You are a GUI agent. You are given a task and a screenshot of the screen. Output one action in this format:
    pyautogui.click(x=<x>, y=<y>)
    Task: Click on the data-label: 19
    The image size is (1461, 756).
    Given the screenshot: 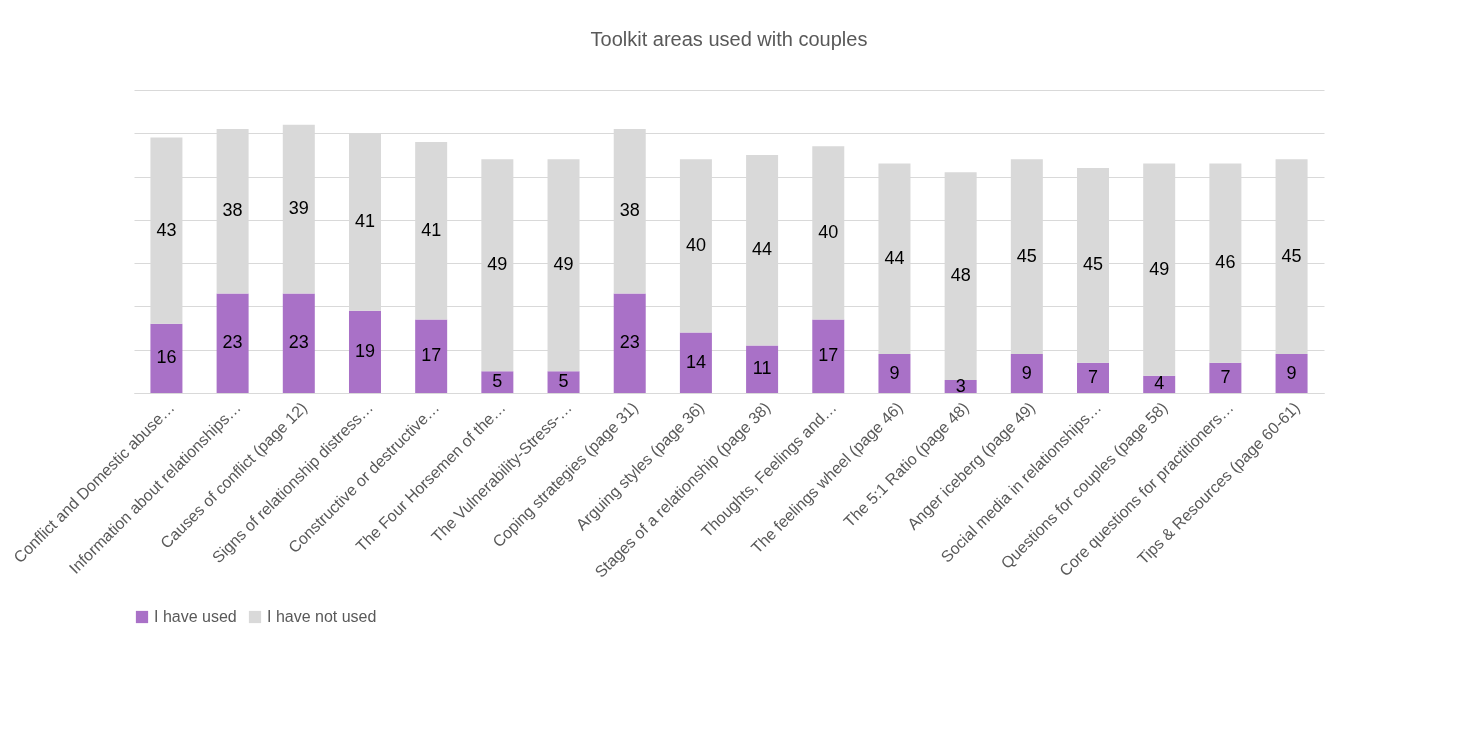 What is the action you would take?
    pyautogui.click(x=364, y=350)
    